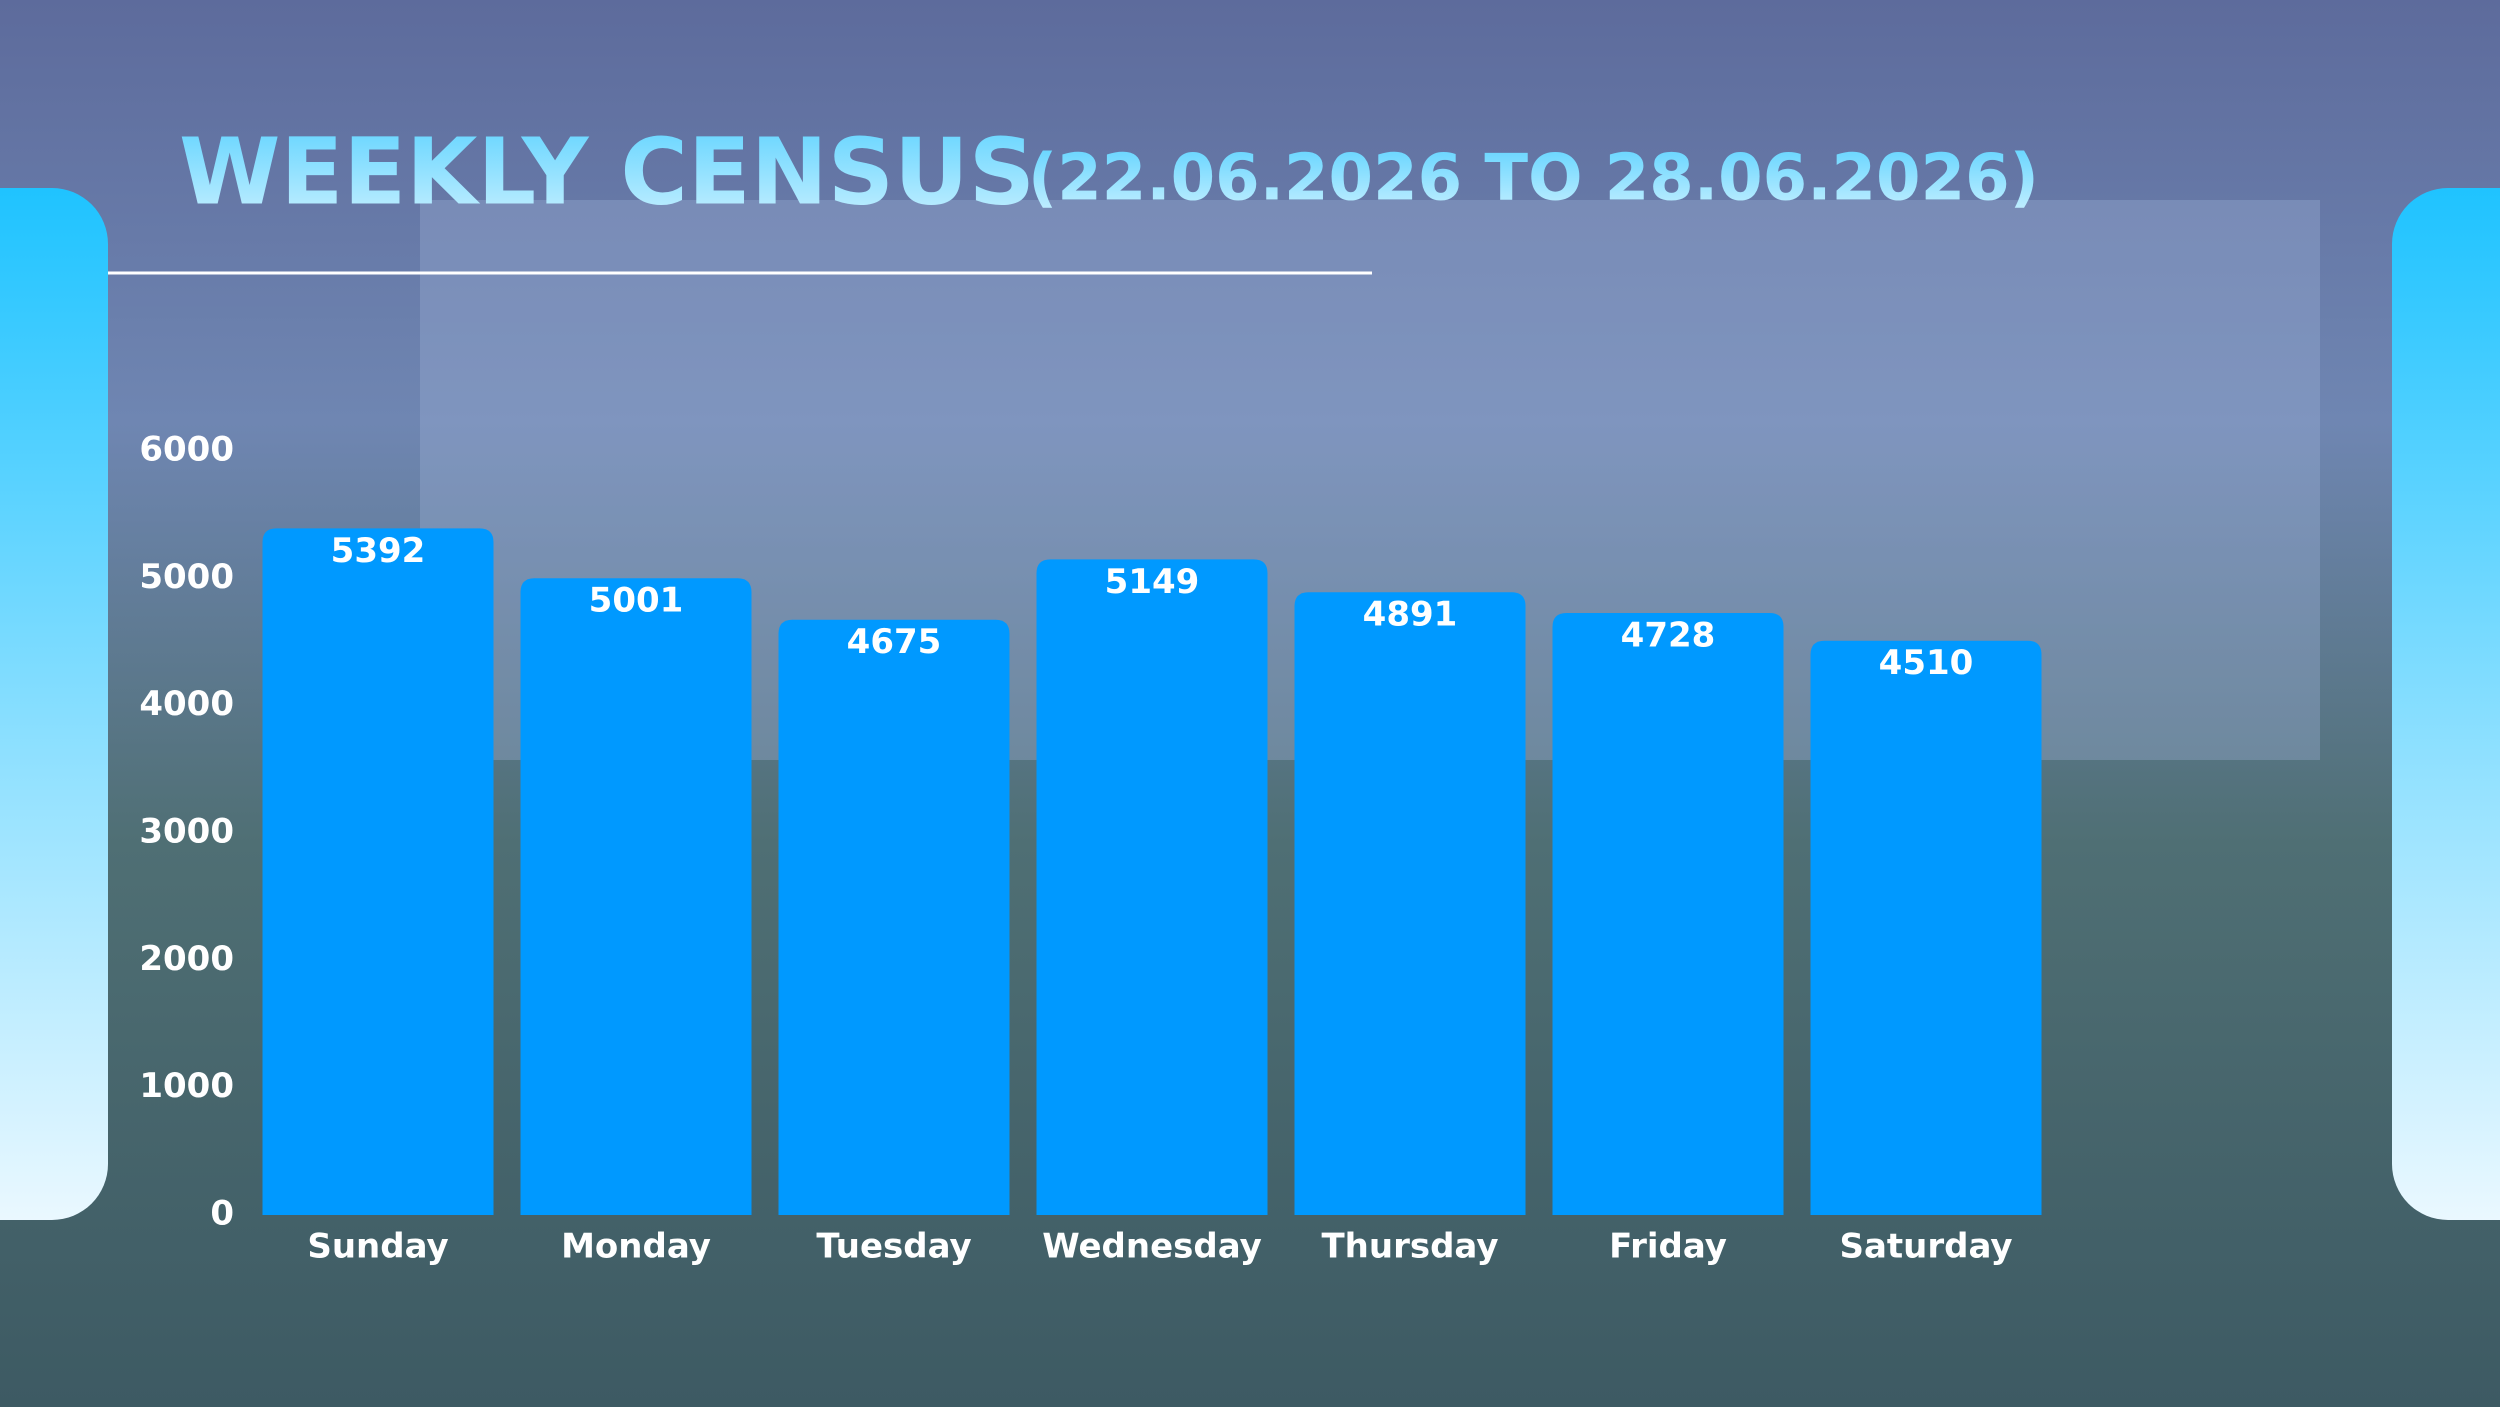 The width and height of the screenshot is (2500, 1407). I want to click on x-tick-label: Saturday, so click(1925, 1247).